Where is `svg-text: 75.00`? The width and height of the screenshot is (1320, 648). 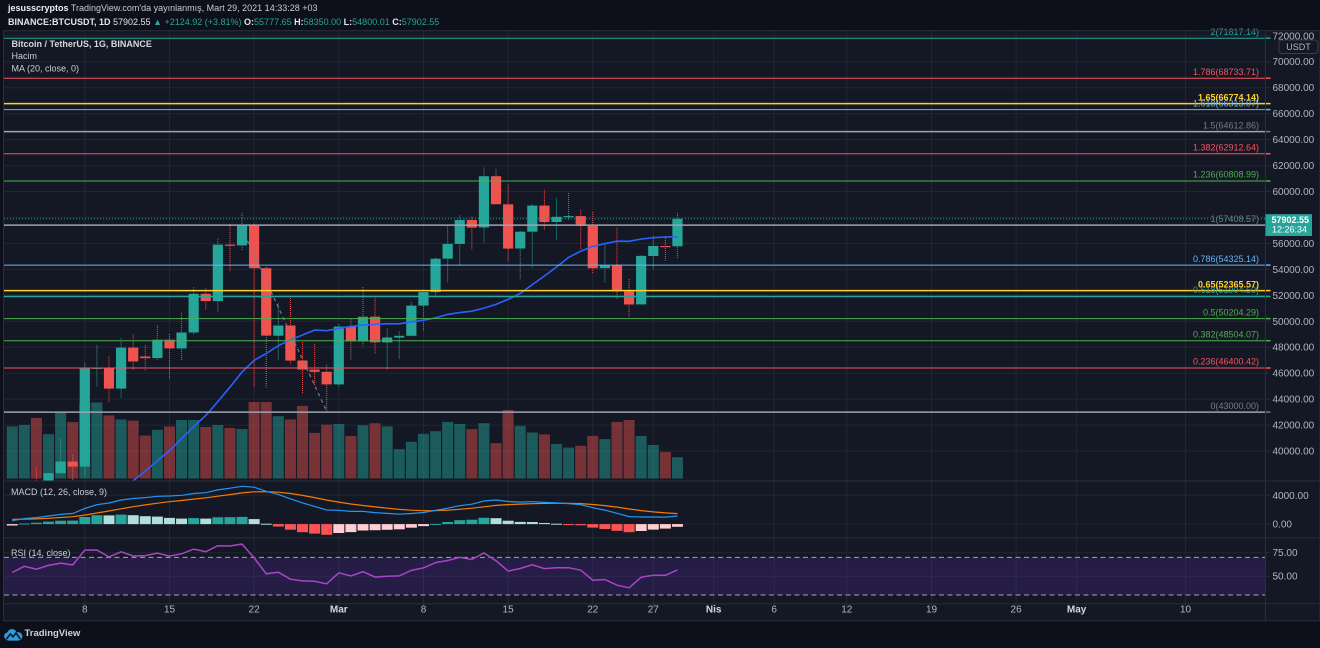 svg-text: 75.00 is located at coordinates (1285, 553).